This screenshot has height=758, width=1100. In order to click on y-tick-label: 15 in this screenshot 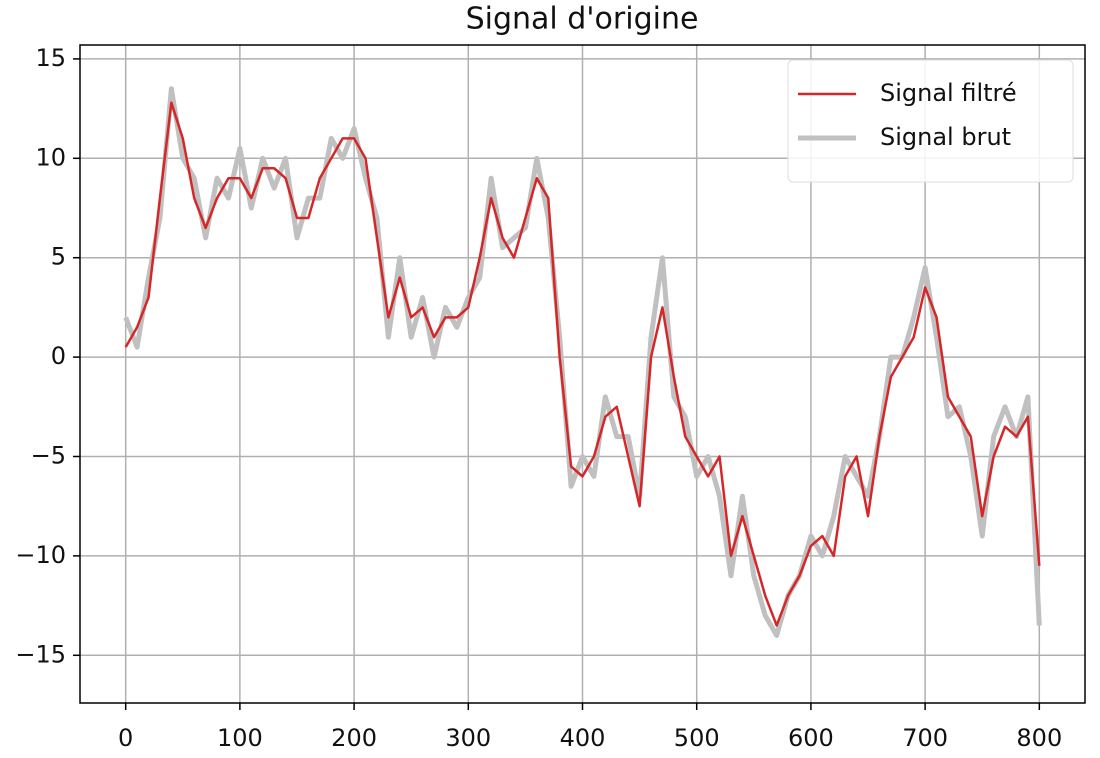, I will do `click(50, 58)`.